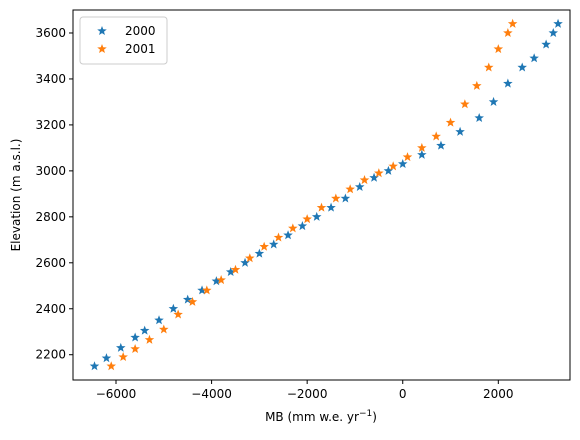  Describe the element at coordinates (54, 194) in the screenshot. I see `y-axis-ticks: 2200 2400 2600 2800 3000 3200 3400 3600` at that location.